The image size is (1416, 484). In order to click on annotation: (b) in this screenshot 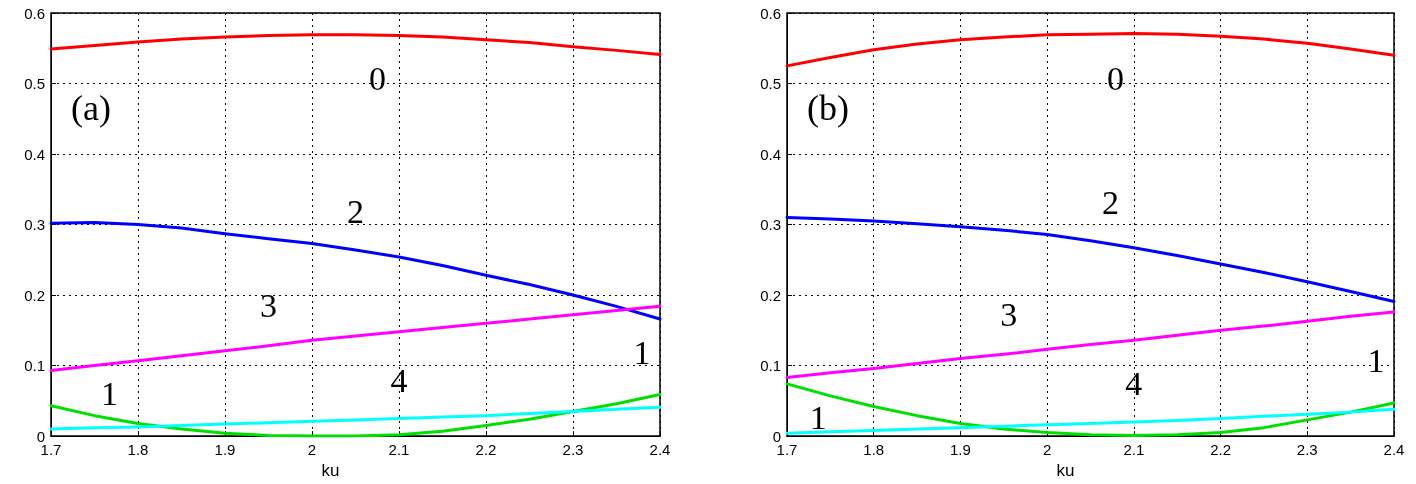, I will do `click(828, 108)`.